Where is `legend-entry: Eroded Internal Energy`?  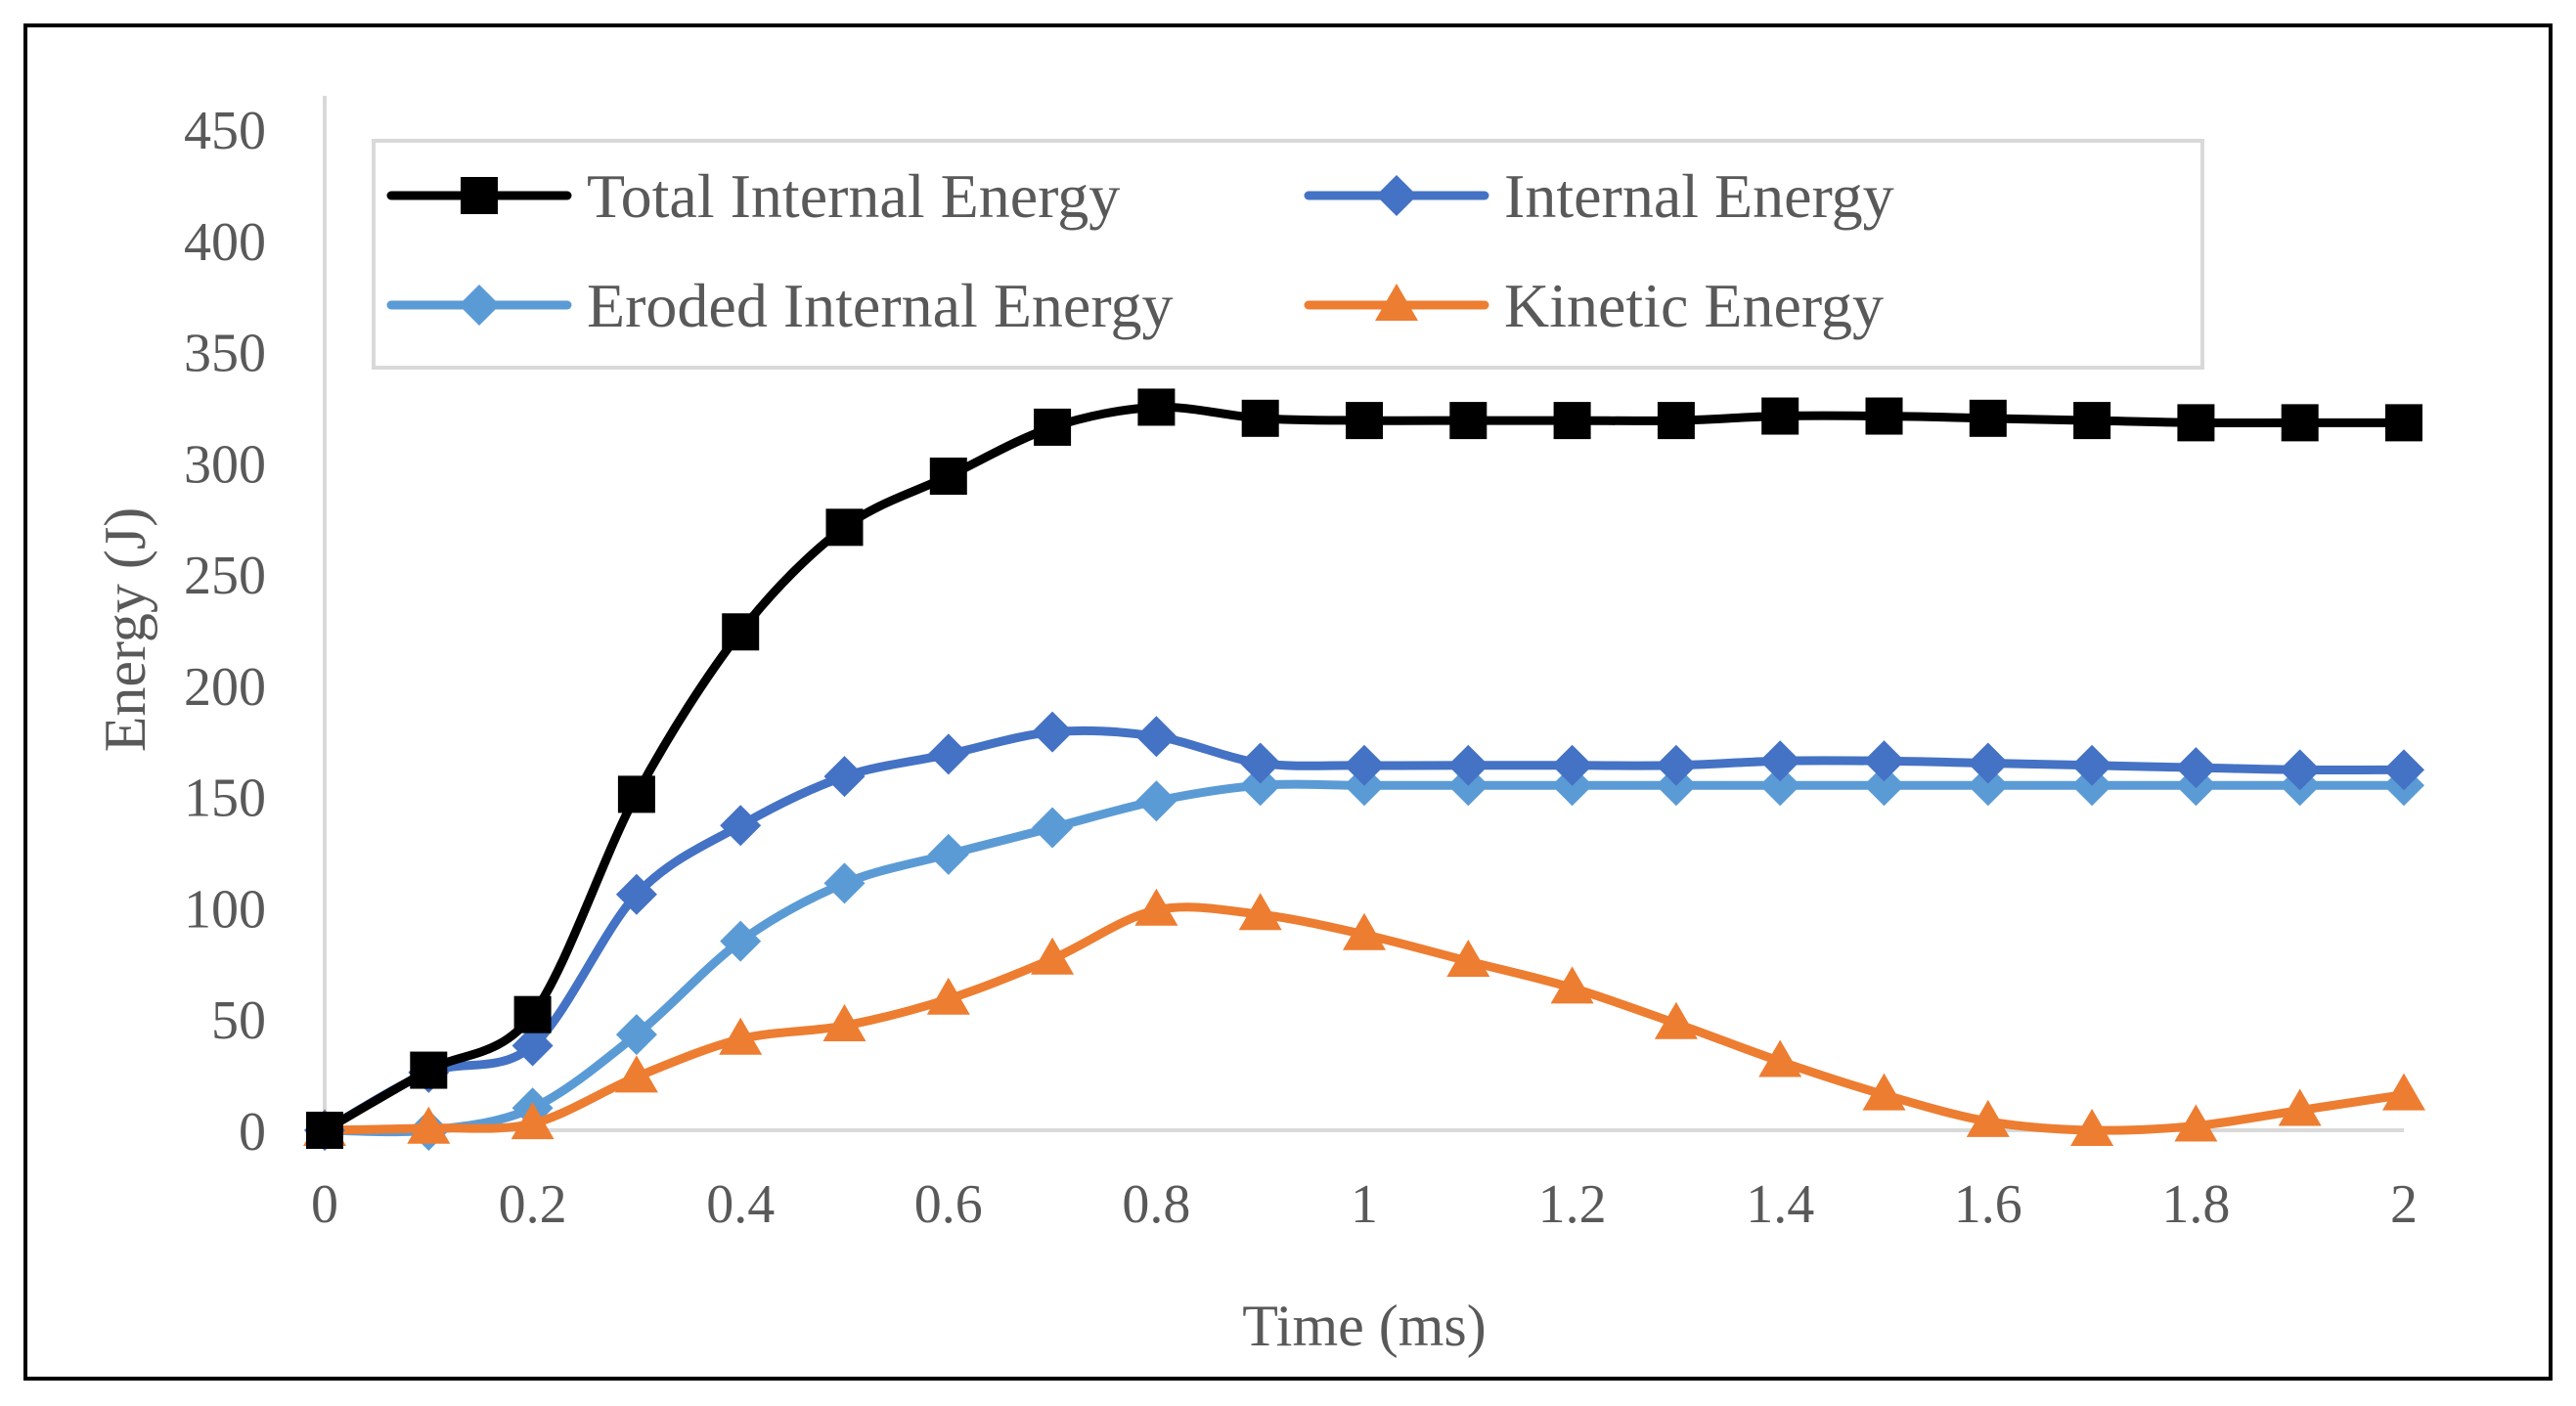 legend-entry: Eroded Internal Energy is located at coordinates (780, 305).